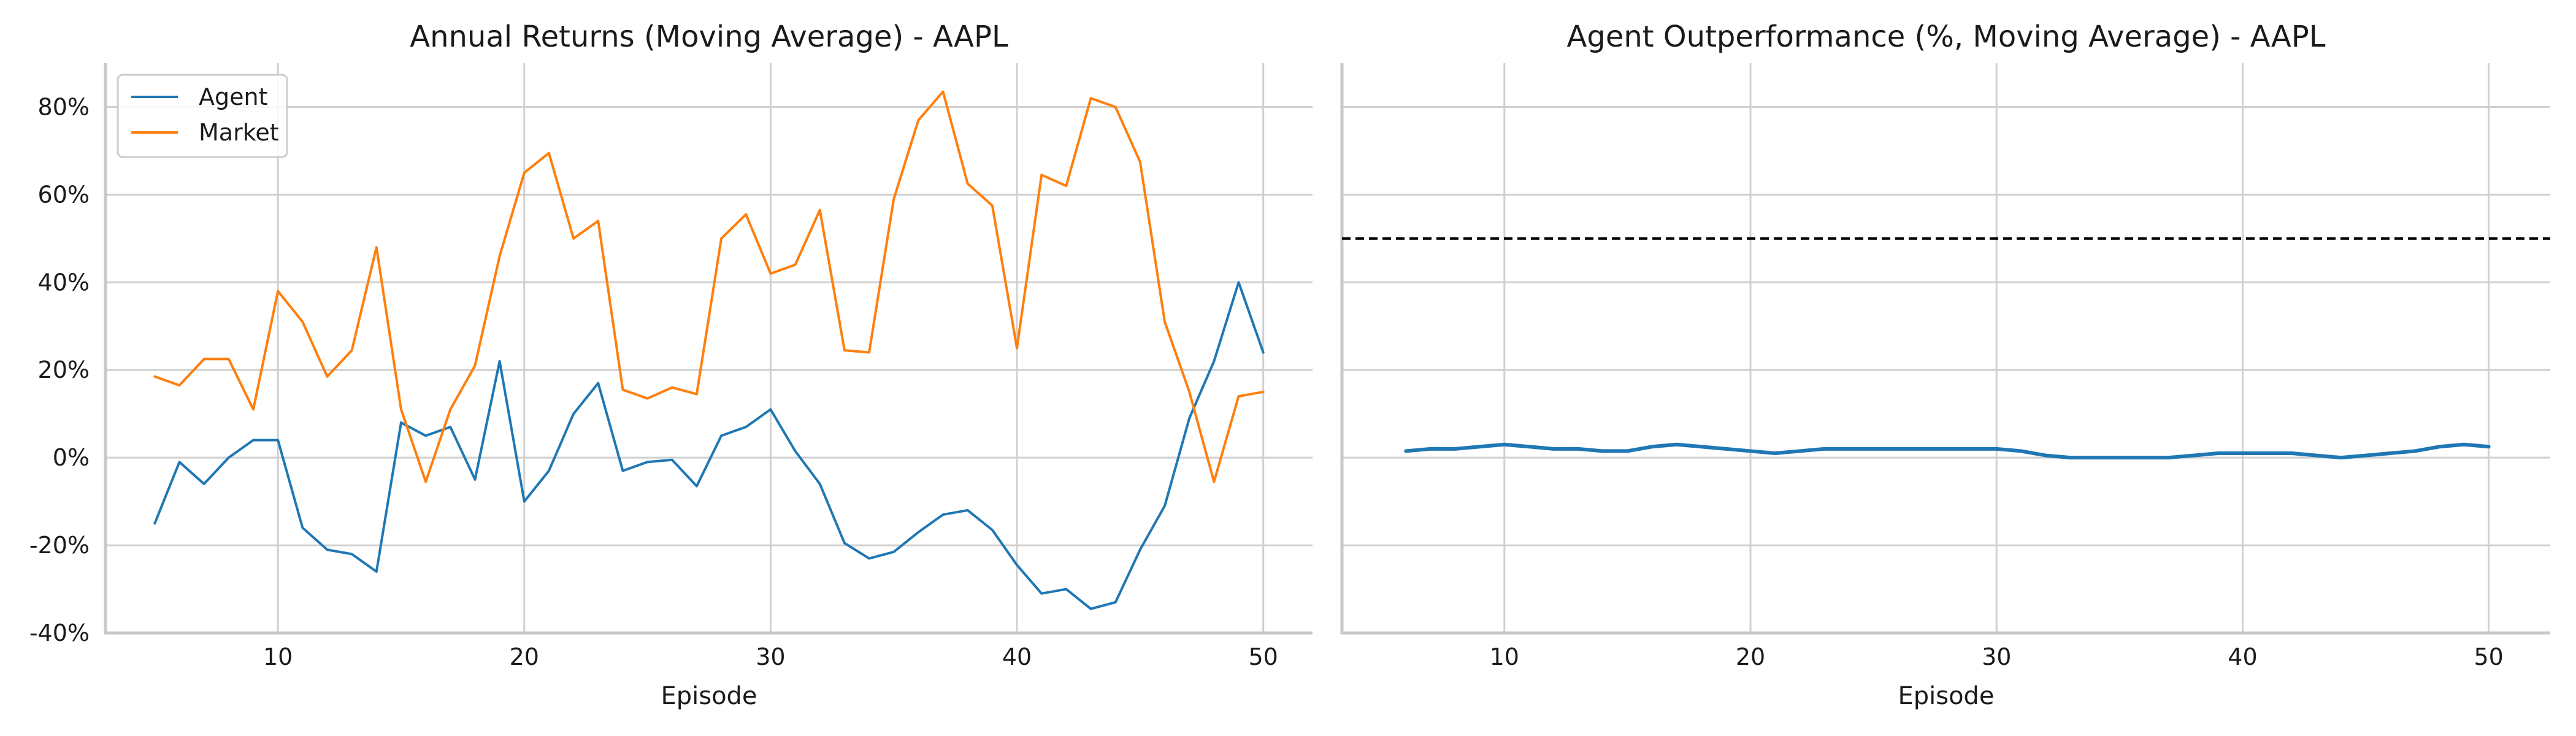  What do you see at coordinates (239, 132) in the screenshot?
I see `legend-market-label: Market` at bounding box center [239, 132].